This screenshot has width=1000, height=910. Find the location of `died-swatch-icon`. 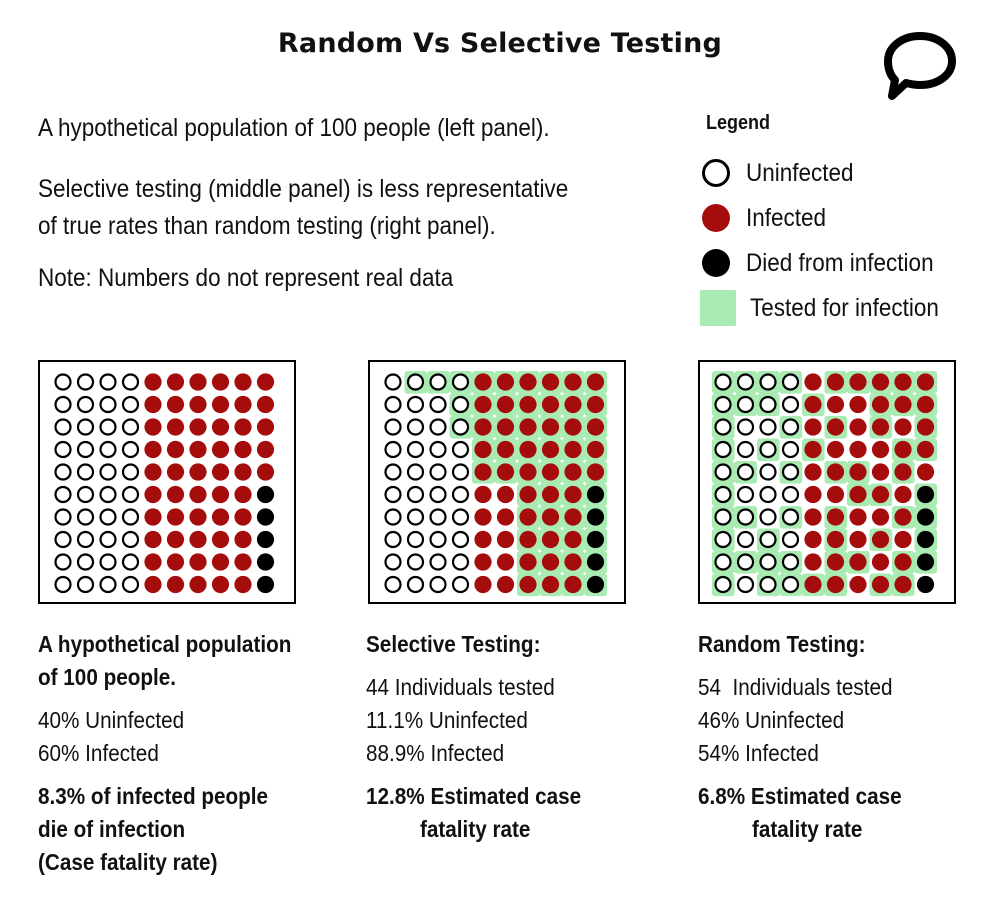

died-swatch-icon is located at coordinates (716, 263).